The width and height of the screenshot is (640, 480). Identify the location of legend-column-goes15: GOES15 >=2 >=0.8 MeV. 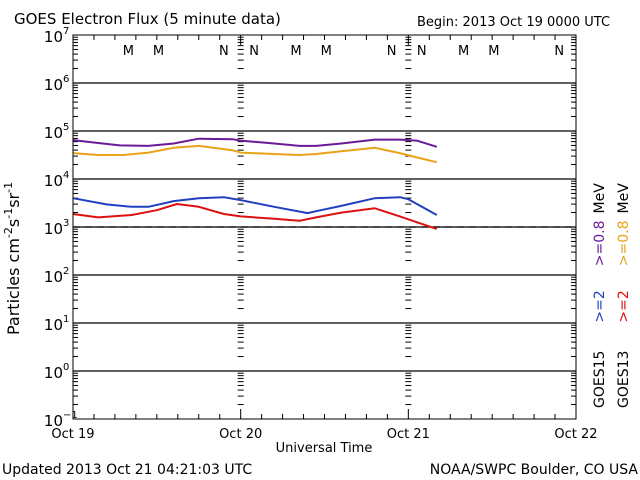
(600, 295).